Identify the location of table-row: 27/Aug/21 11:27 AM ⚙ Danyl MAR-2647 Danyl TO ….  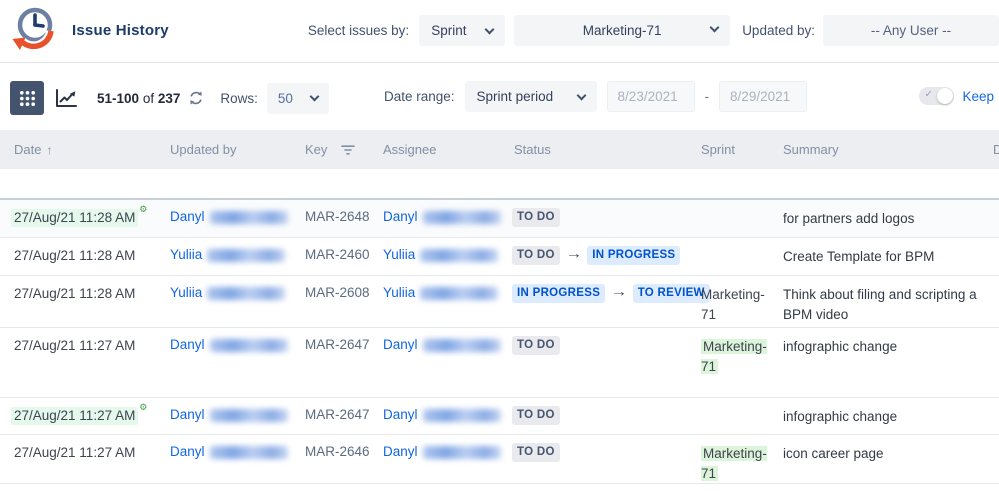
(499, 416).